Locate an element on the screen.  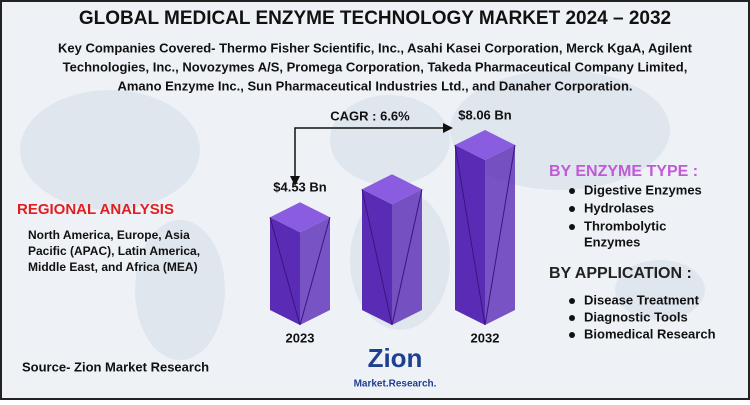
value-label: $4.53 Bn is located at coordinates (300, 187).